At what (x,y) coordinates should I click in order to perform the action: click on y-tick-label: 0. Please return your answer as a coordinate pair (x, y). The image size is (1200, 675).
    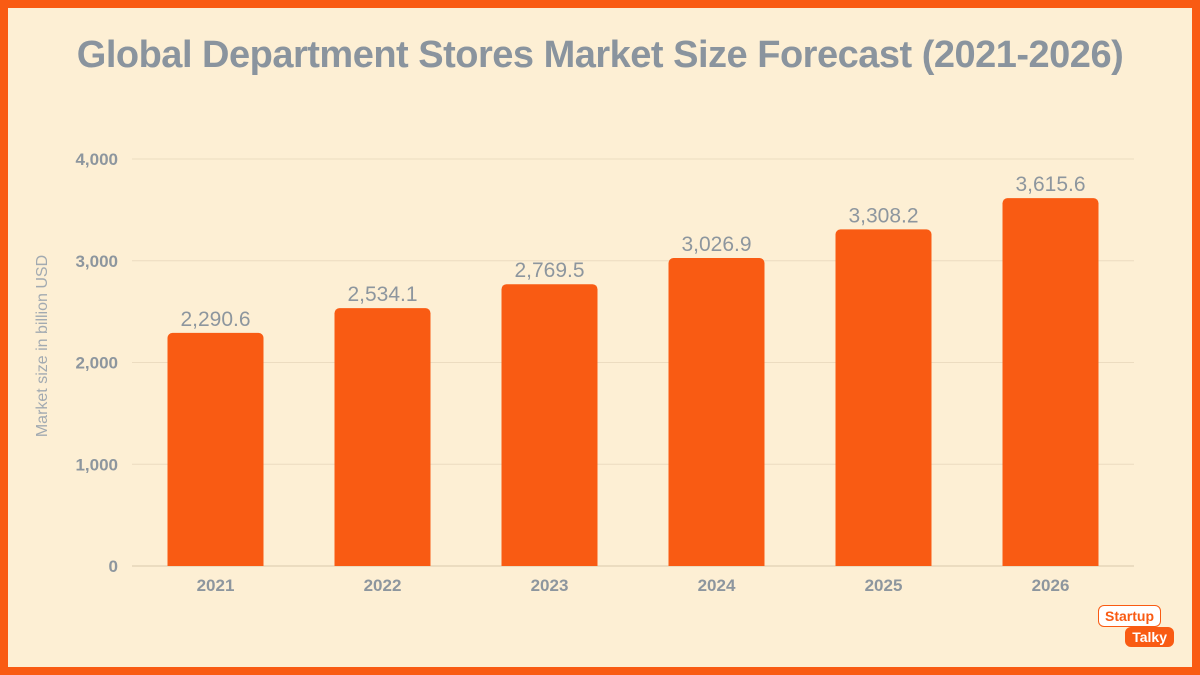
    Looking at the image, I should click on (113, 566).